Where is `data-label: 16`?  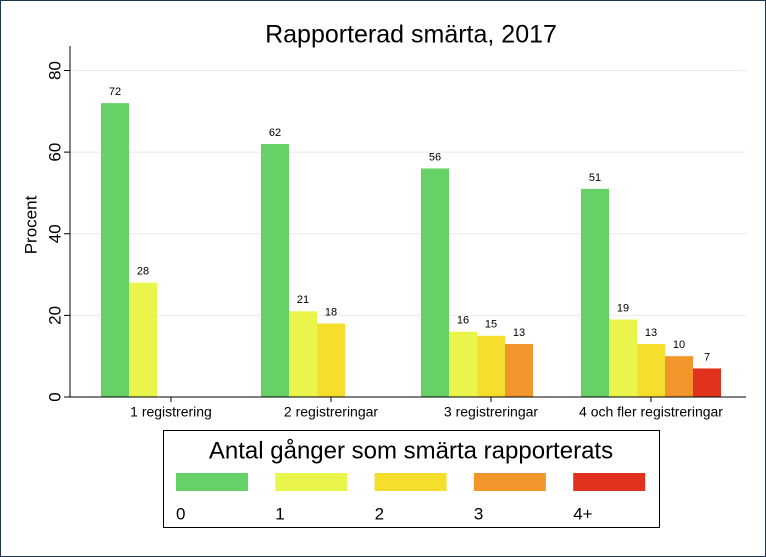
data-label: 16 is located at coordinates (463, 321).